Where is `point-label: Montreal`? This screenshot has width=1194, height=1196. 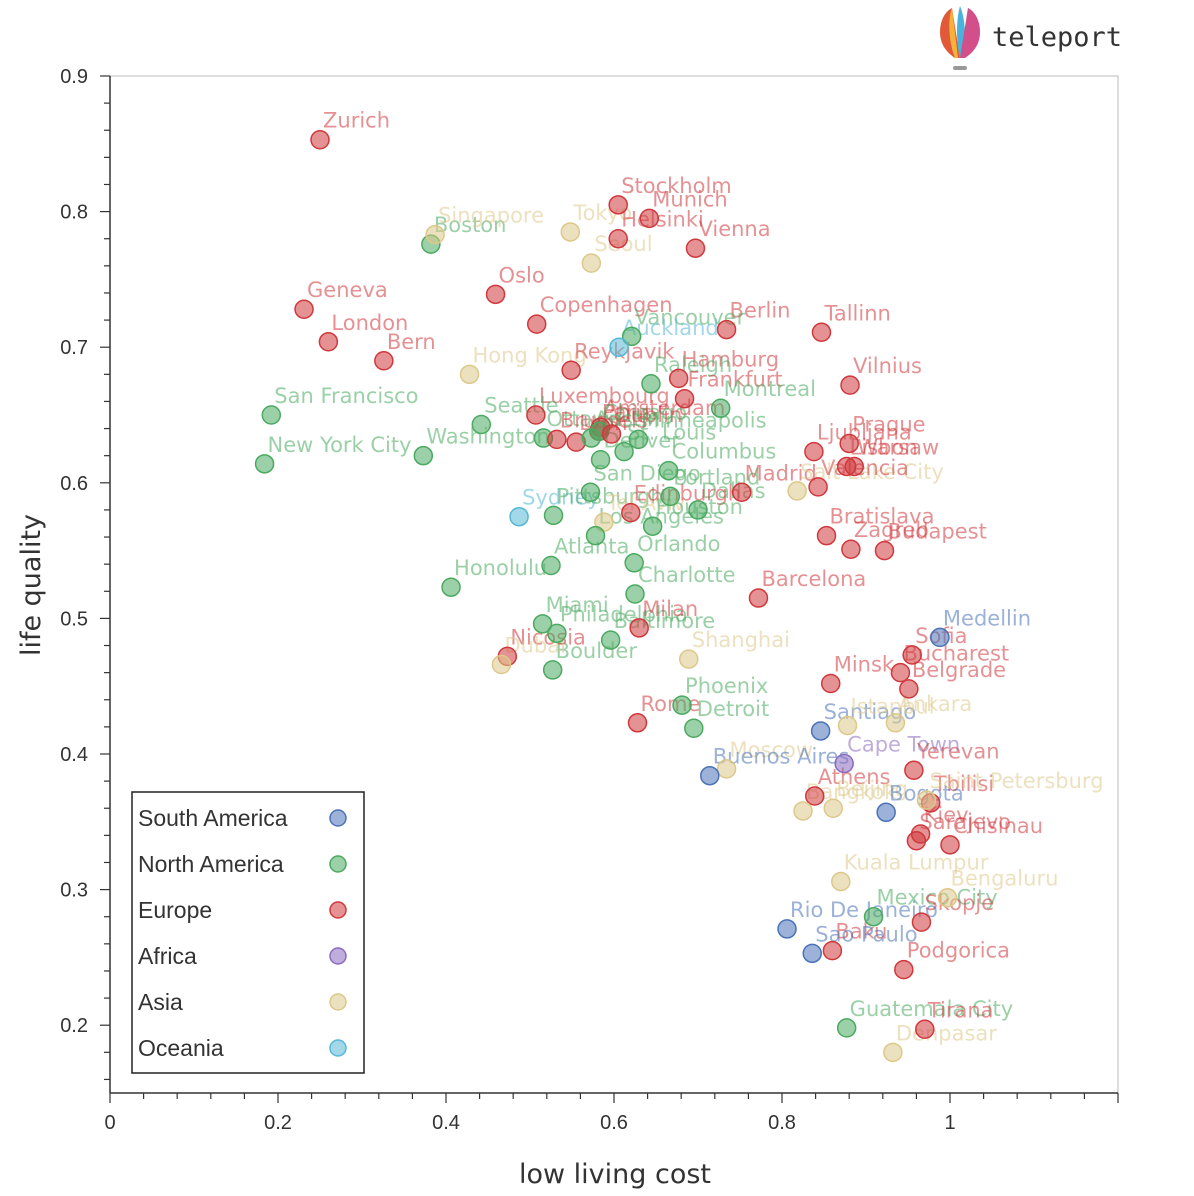 point-label: Montreal is located at coordinates (770, 389).